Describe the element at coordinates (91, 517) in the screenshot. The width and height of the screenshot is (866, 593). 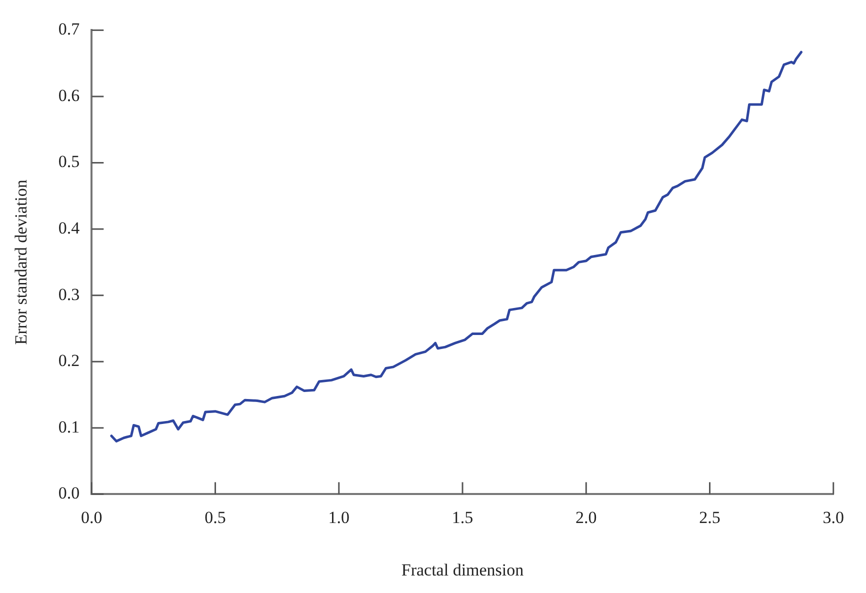
I see `x-tick-label: 0.0` at that location.